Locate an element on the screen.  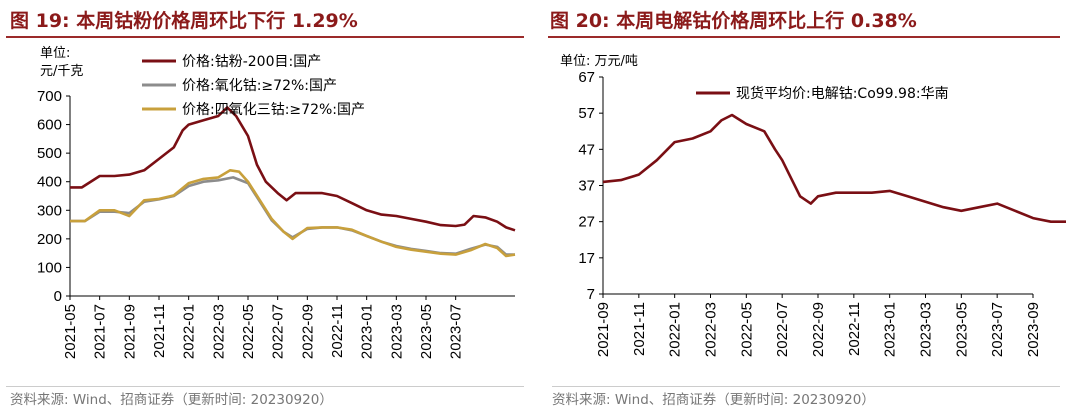
y-tick-label: 47 is located at coordinates (586, 149).